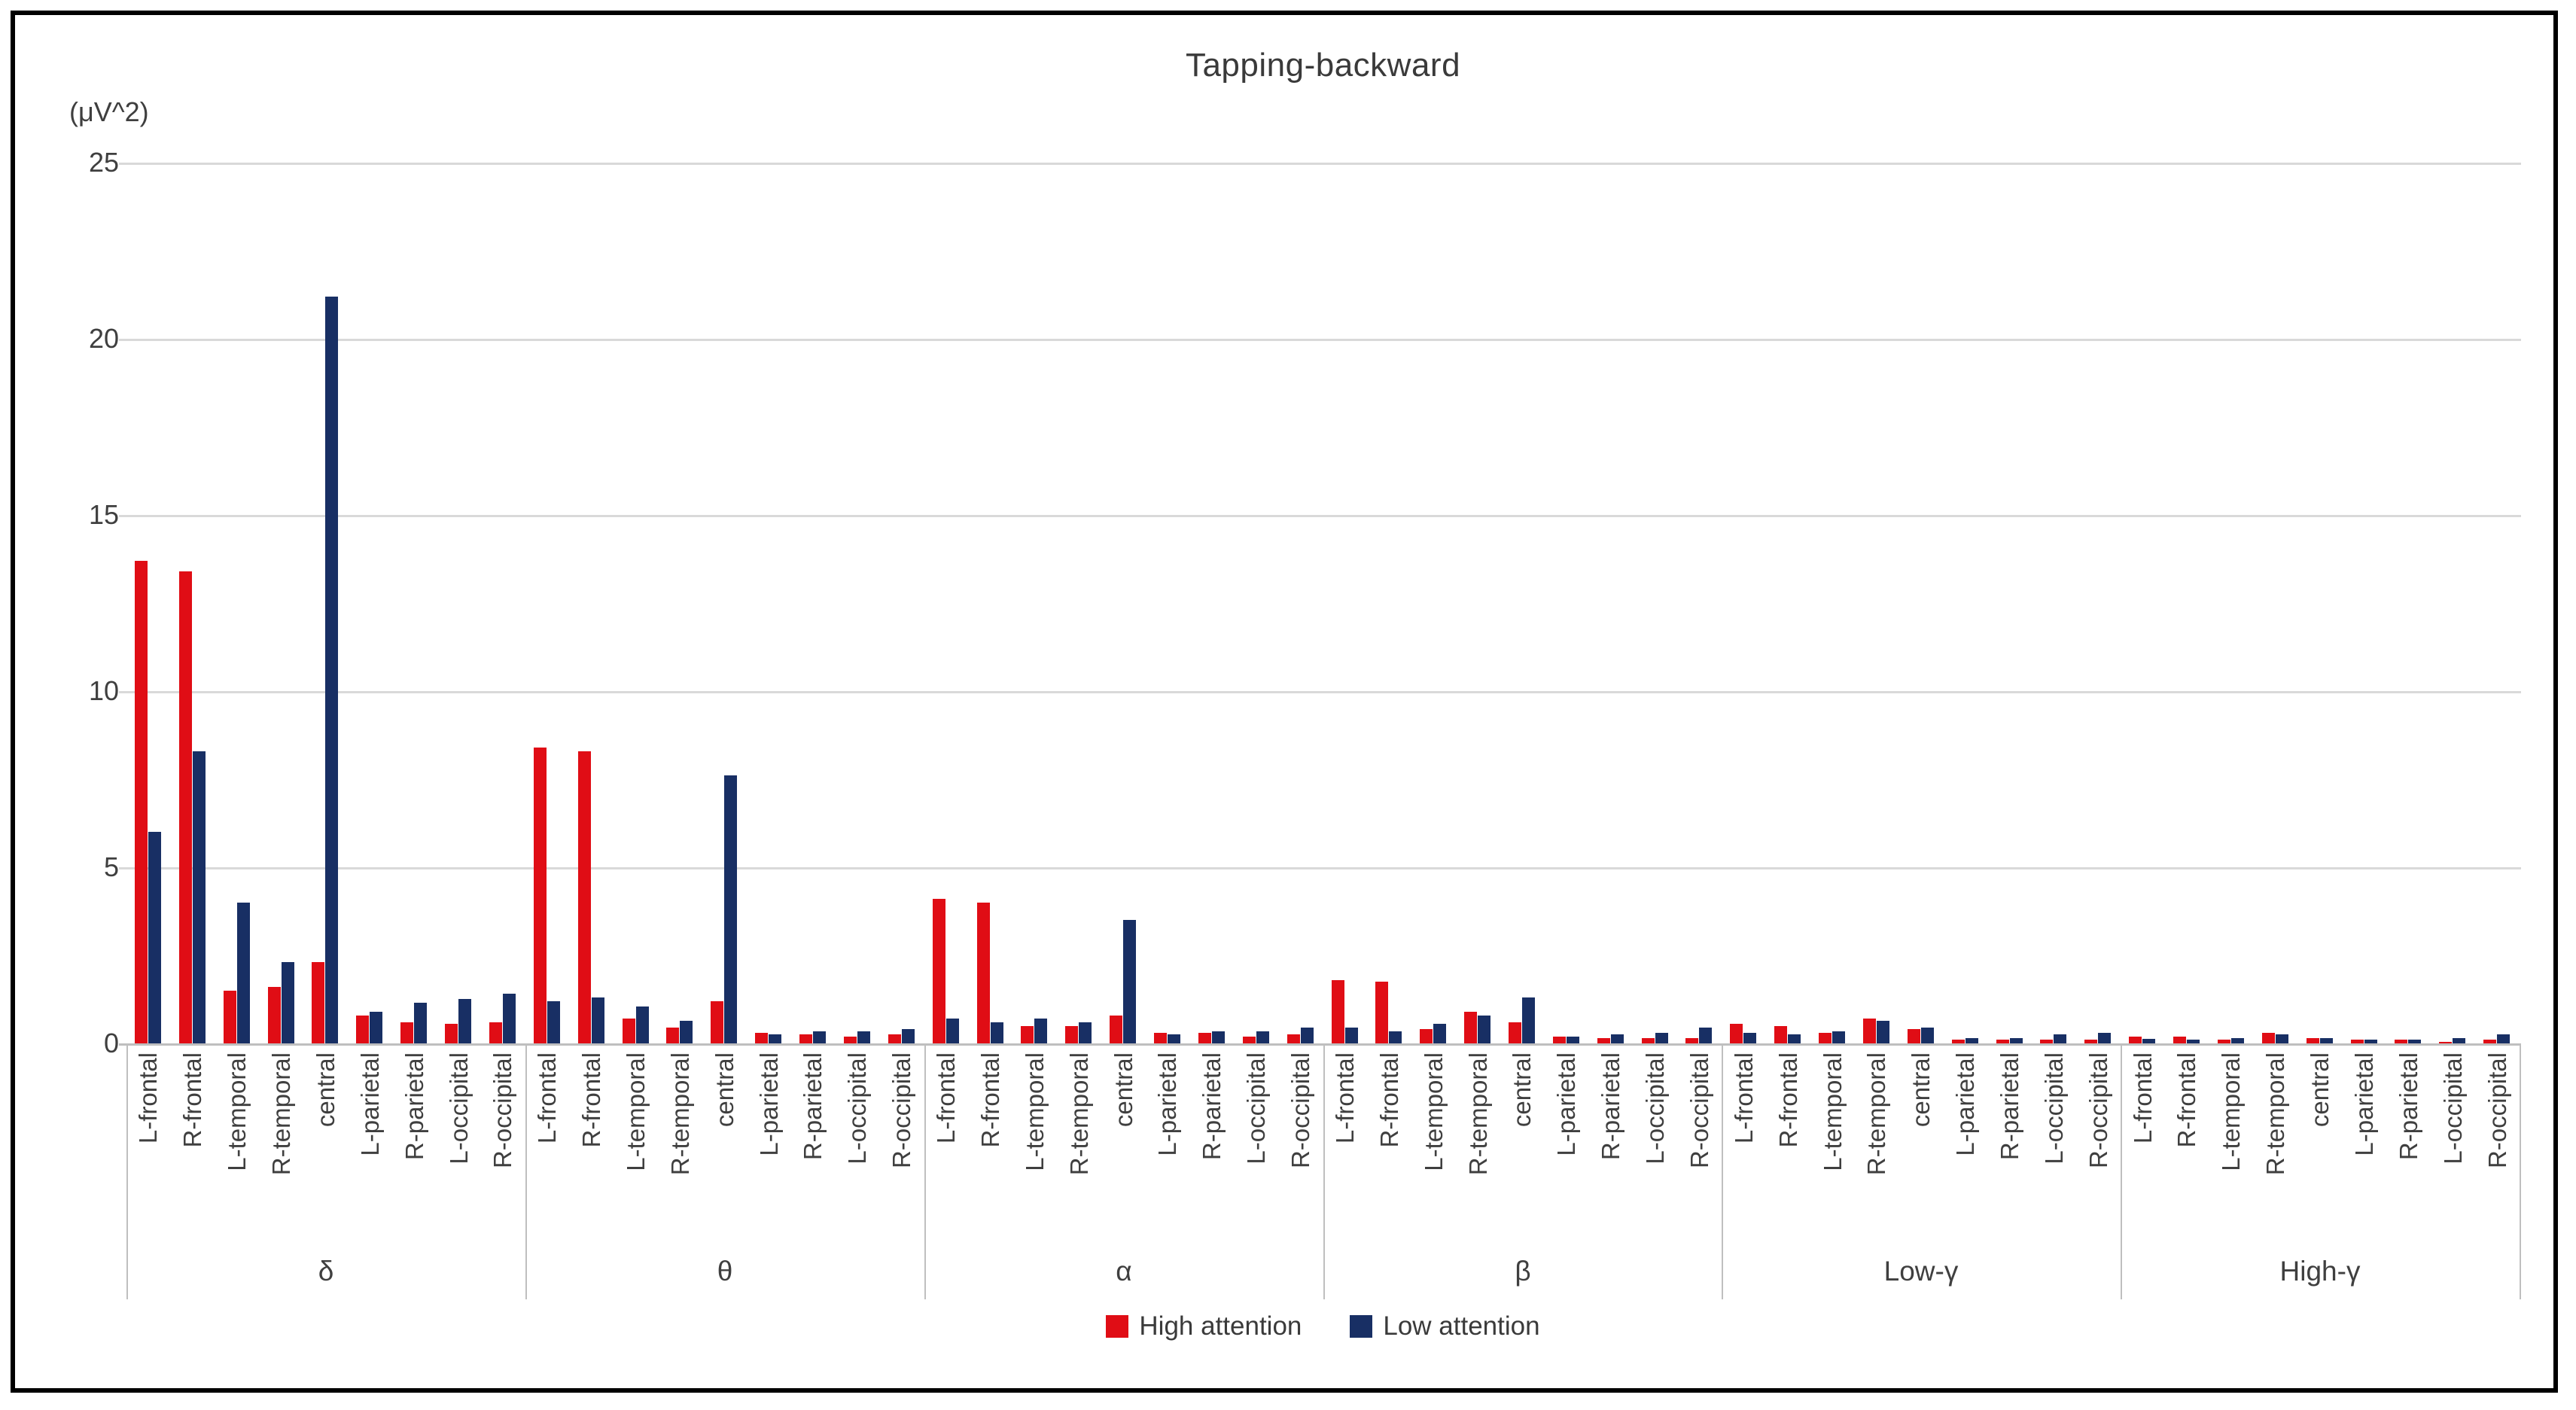  What do you see at coordinates (2313, 1040) in the screenshot?
I see `bar-high-attention-High-γ-central` at bounding box center [2313, 1040].